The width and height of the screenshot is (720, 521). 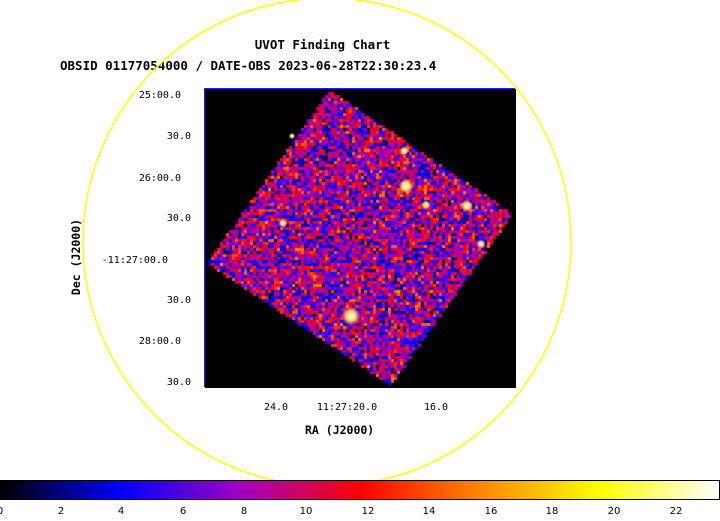 I want to click on colorbar-tick-label: 18, so click(x=552, y=511).